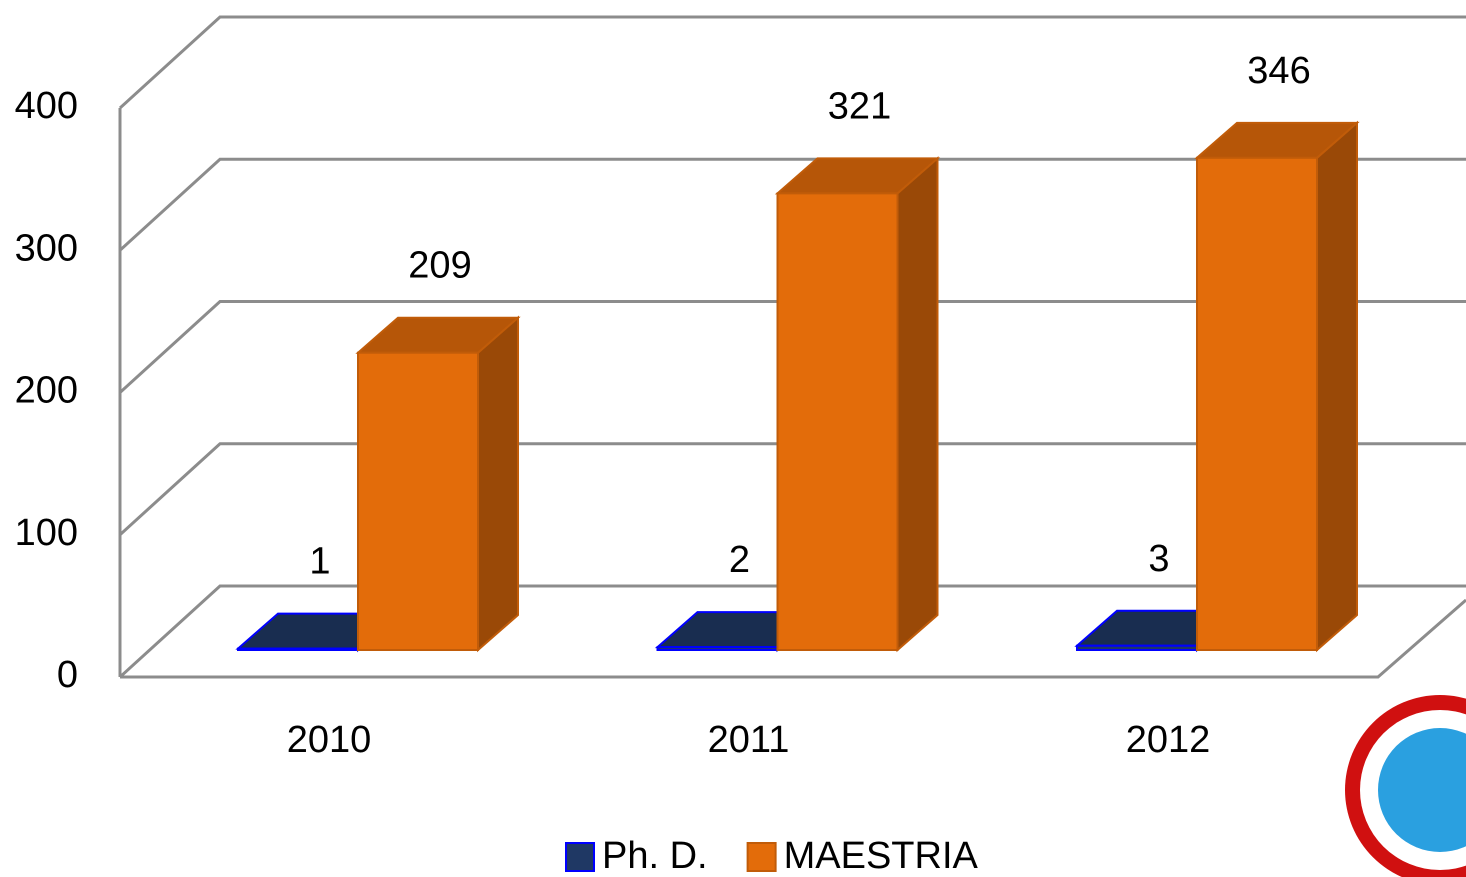 The image size is (1466, 877). What do you see at coordinates (1278, 71) in the screenshot?
I see `data-label: 346` at bounding box center [1278, 71].